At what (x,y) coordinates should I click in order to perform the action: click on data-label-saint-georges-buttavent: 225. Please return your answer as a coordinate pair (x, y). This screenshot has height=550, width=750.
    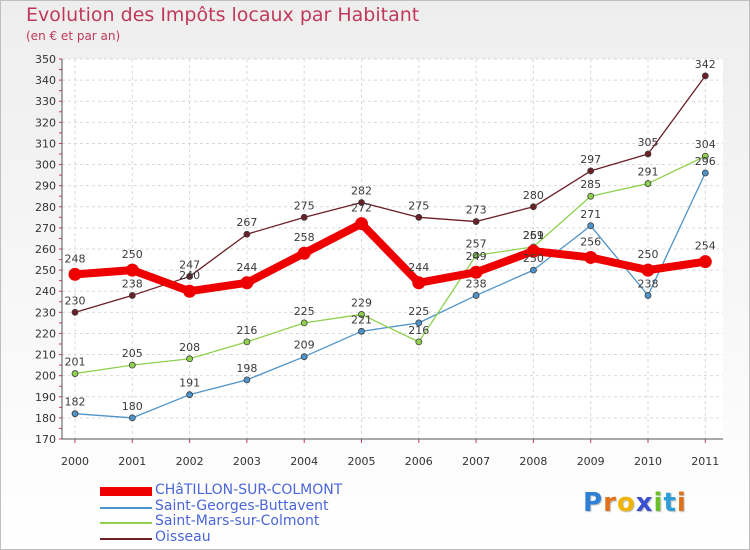
    Looking at the image, I should click on (418, 311).